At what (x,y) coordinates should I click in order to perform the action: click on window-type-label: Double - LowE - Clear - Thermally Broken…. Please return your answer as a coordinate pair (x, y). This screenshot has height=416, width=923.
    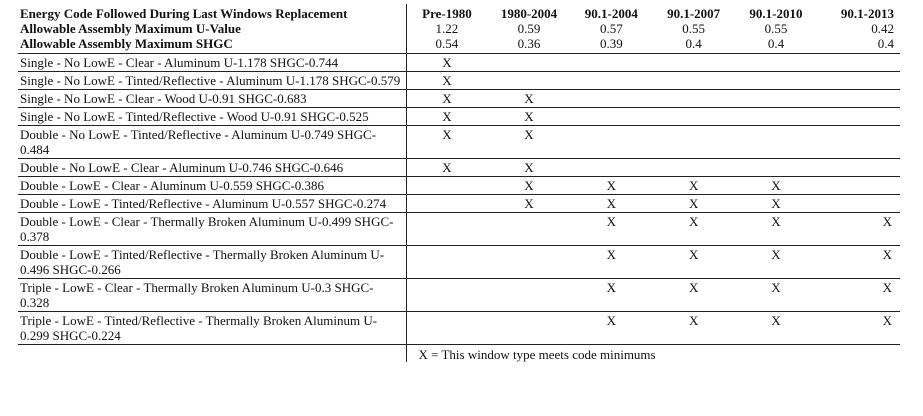
    Looking at the image, I should click on (212, 229).